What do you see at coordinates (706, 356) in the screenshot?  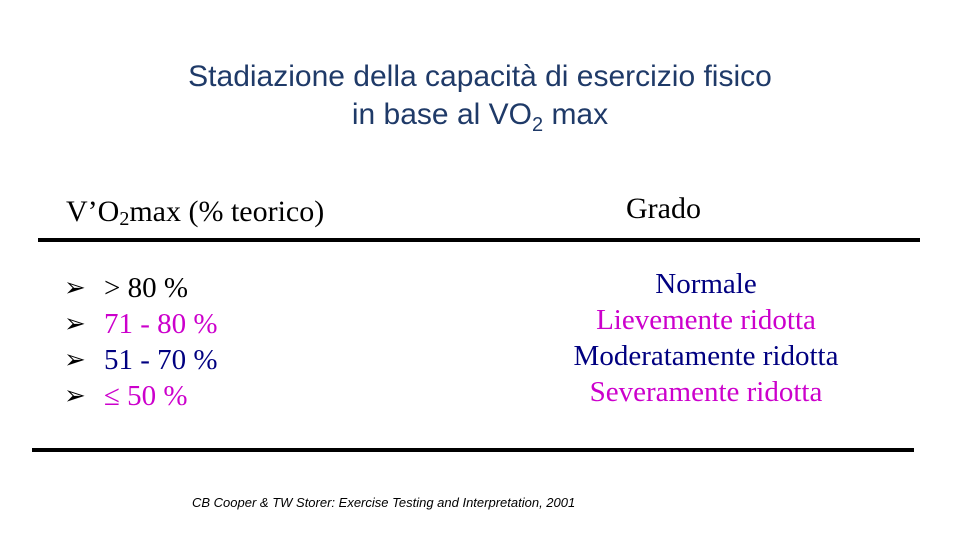 I see `grade-value: Moderatamente ridotta` at bounding box center [706, 356].